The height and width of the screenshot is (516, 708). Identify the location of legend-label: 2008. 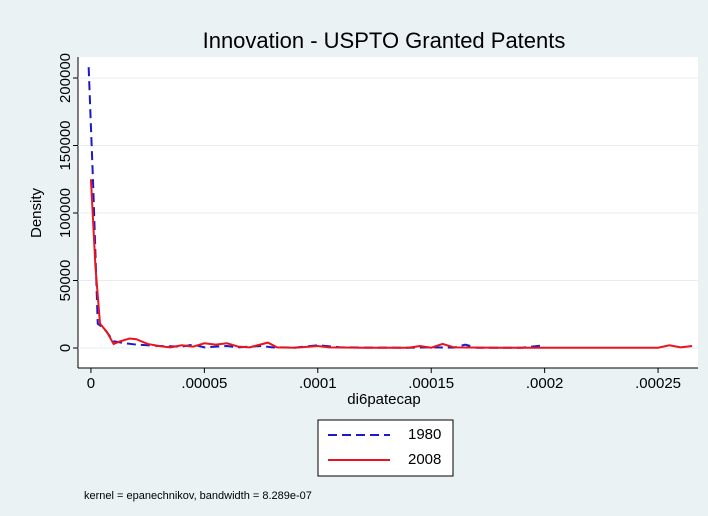
(424, 459).